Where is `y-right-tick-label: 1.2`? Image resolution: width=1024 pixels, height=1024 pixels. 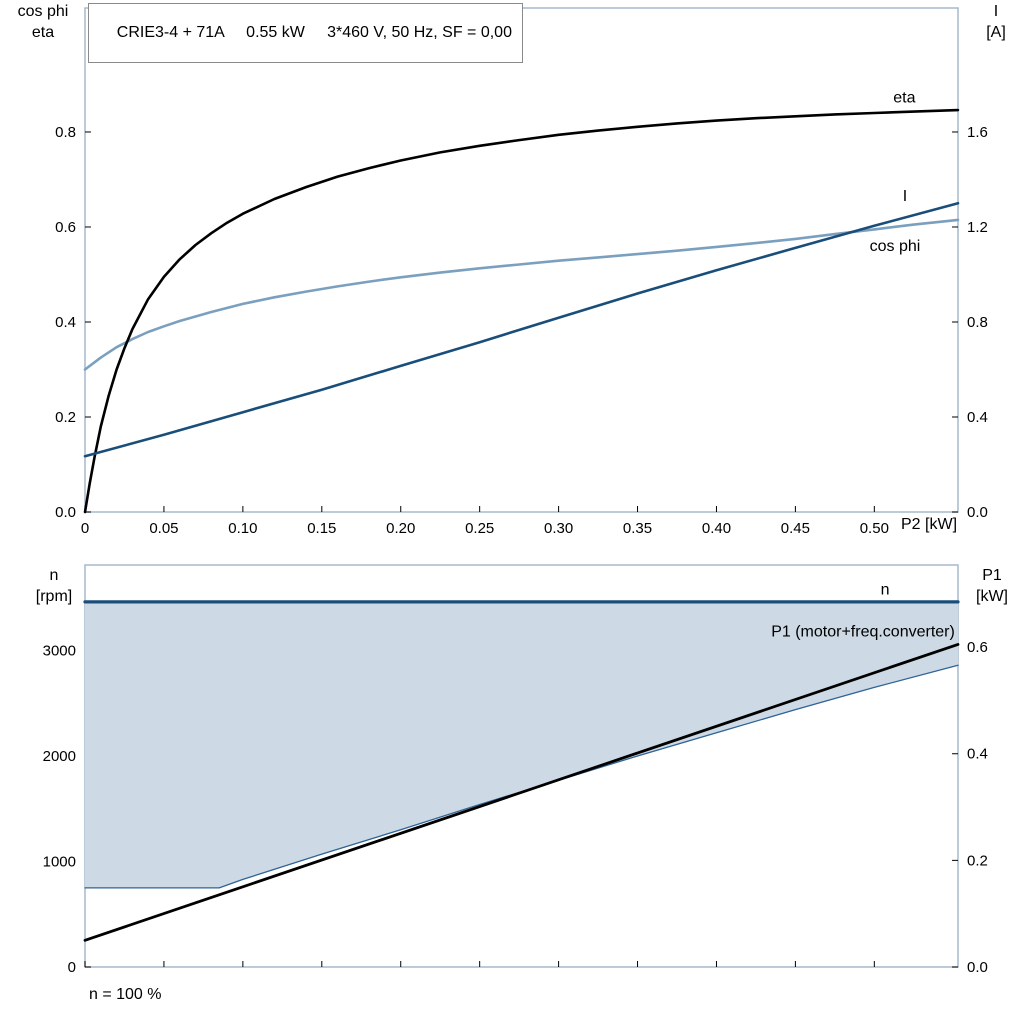
y-right-tick-label: 1.2 is located at coordinates (977, 227).